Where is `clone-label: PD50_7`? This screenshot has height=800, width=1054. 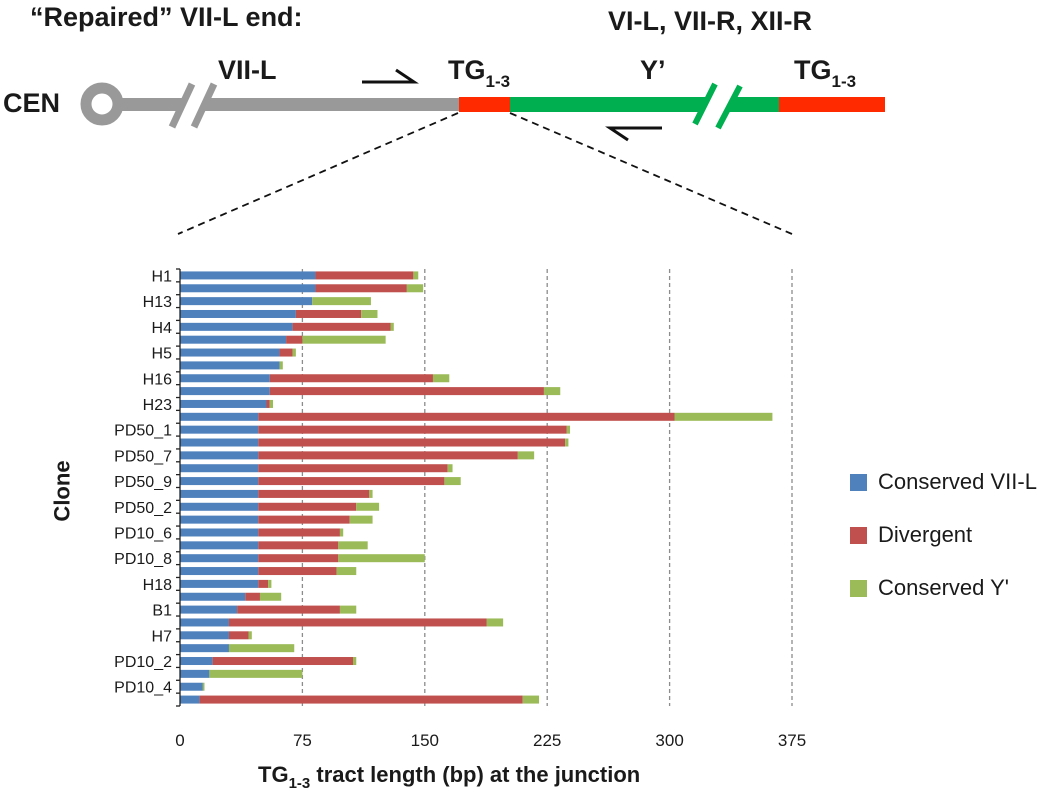 clone-label: PD50_7 is located at coordinates (143, 456).